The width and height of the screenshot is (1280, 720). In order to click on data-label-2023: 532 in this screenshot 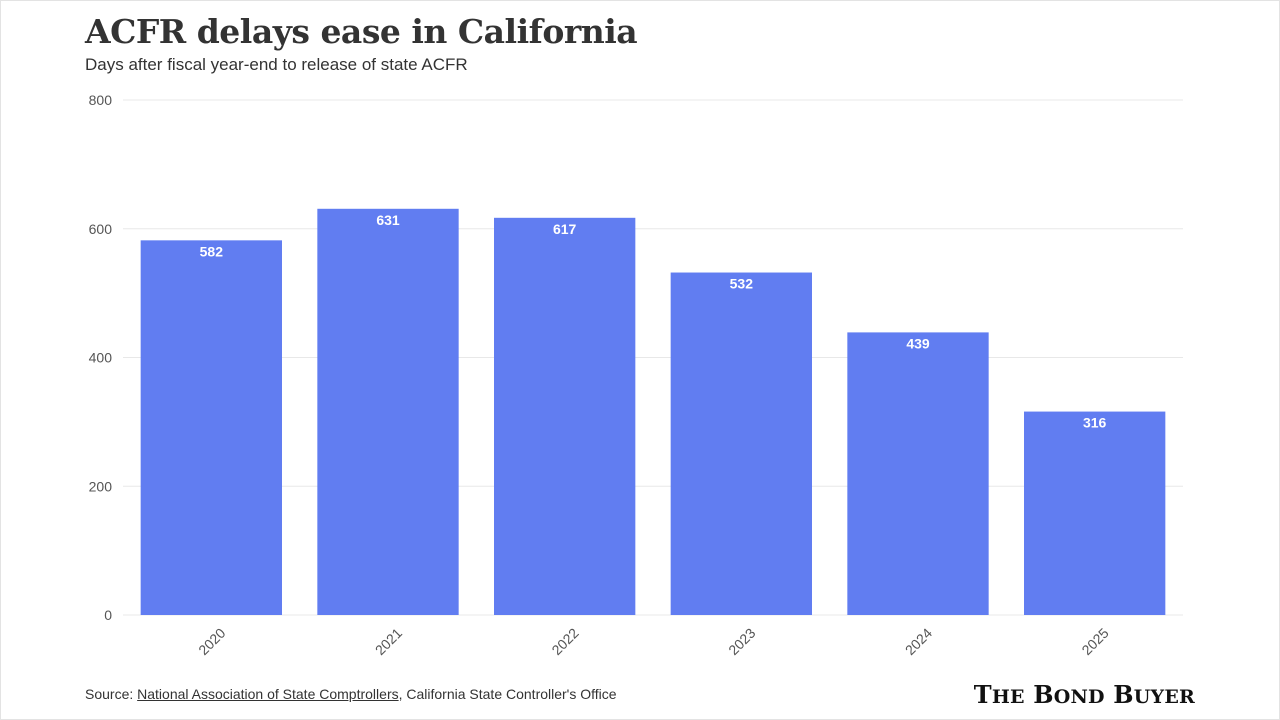, I will do `click(742, 284)`.